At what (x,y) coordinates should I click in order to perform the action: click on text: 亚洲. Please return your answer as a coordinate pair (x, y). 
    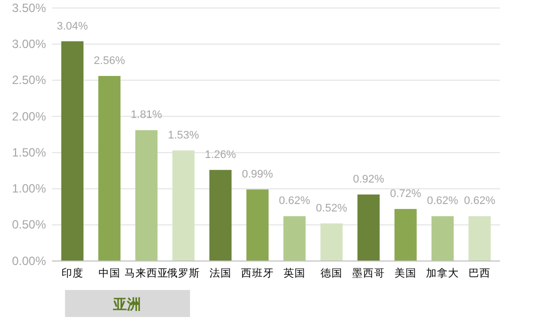
    Looking at the image, I should click on (126, 304).